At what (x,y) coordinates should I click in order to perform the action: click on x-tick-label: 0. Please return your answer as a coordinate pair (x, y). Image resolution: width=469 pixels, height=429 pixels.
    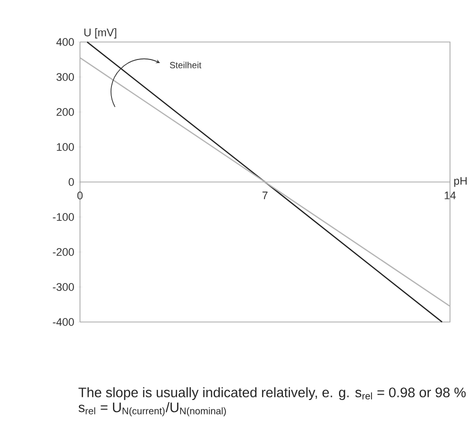
    Looking at the image, I should click on (80, 196).